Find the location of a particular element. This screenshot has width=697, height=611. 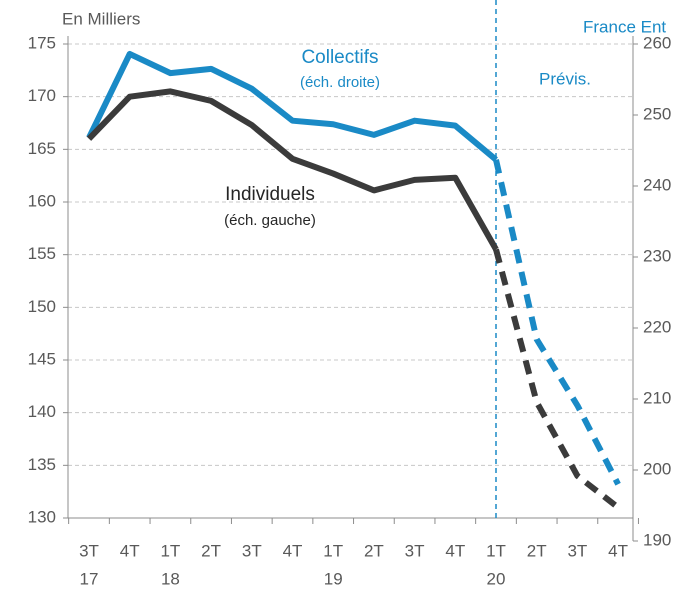

y-tick-label: 155 is located at coordinates (42, 253).